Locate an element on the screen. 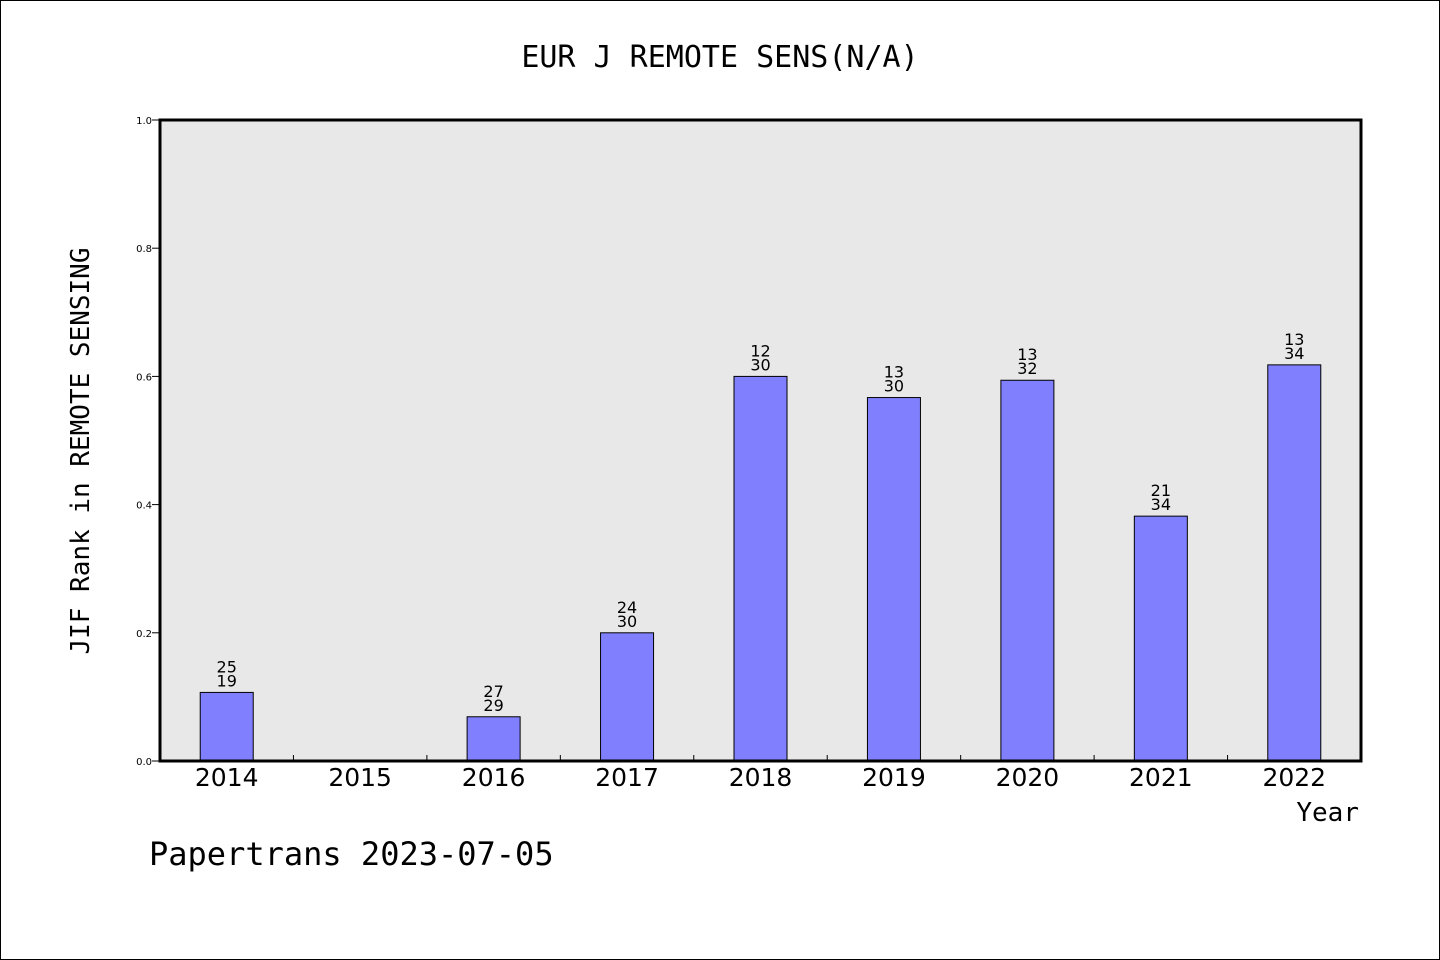 The width and height of the screenshot is (1440, 960). x-tick-label: 2020 is located at coordinates (1028, 777).